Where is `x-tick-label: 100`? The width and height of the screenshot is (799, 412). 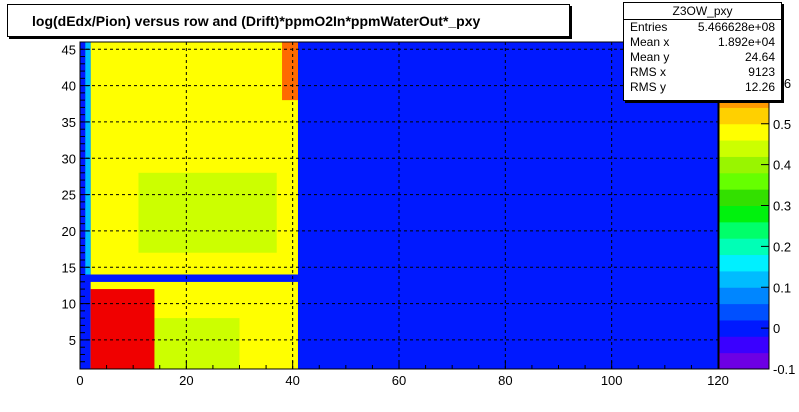
x-tick-label: 100 is located at coordinates (612, 380).